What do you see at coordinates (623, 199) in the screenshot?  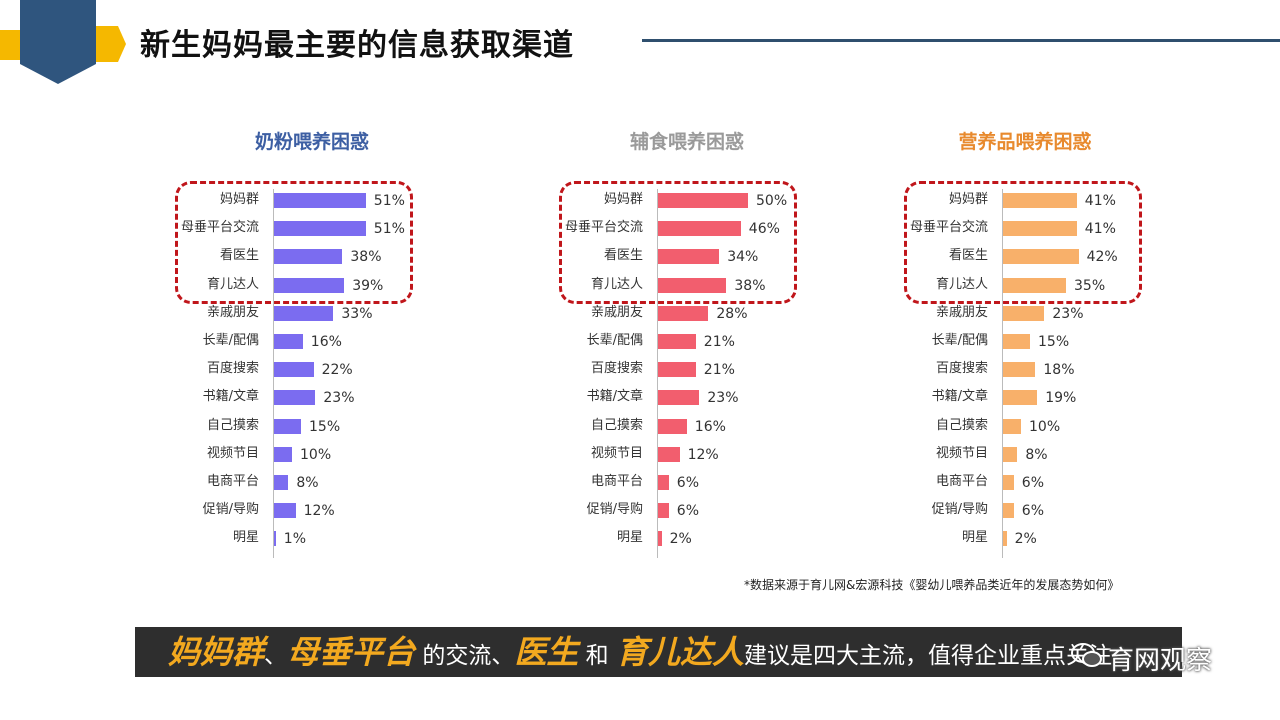 I see `category-label: 妈妈群` at bounding box center [623, 199].